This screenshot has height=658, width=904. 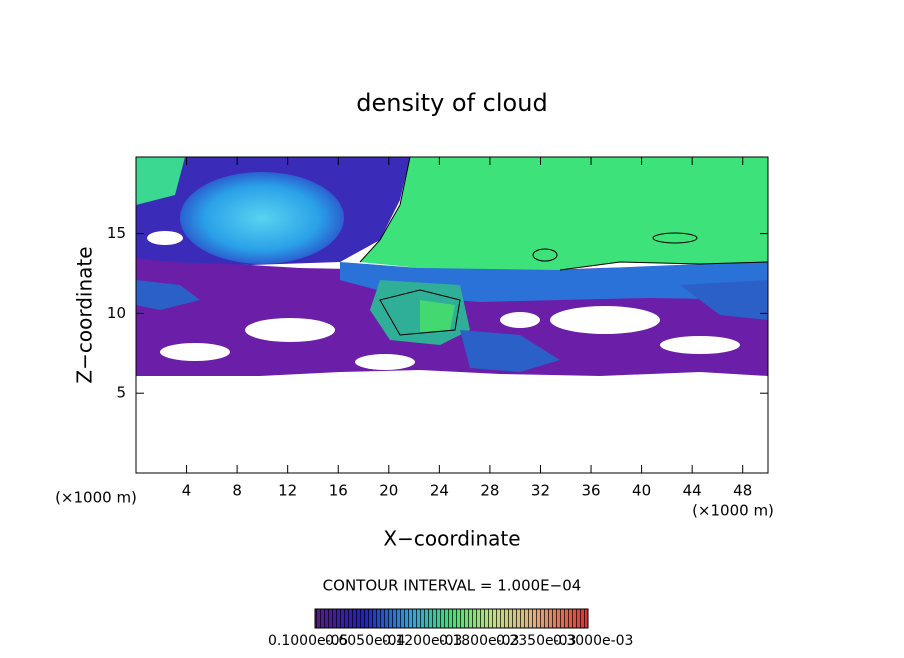 I want to click on colorbar-label: 0.1000e-05, so click(x=308, y=641).